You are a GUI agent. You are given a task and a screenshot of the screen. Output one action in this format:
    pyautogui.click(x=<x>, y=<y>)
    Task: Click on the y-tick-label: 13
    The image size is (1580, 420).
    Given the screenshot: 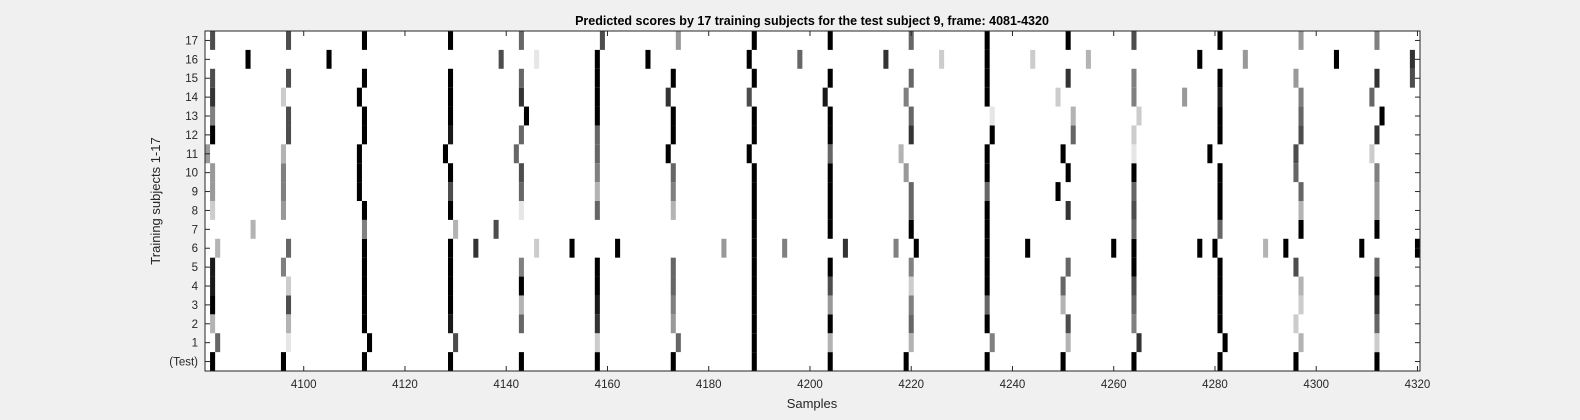 What is the action you would take?
    pyautogui.click(x=191, y=117)
    